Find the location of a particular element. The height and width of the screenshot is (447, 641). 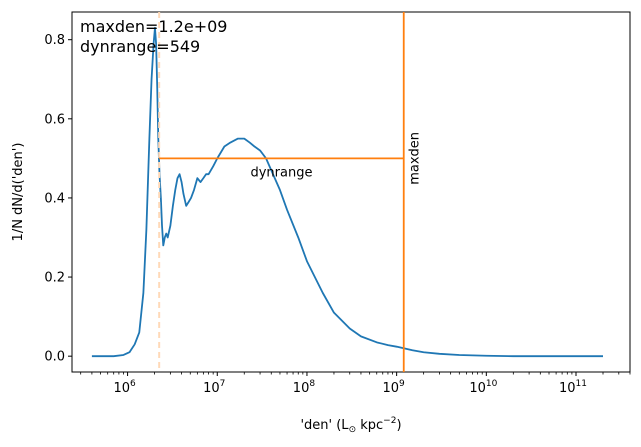

y-tick-label-3: 0.6 is located at coordinates (54, 119).